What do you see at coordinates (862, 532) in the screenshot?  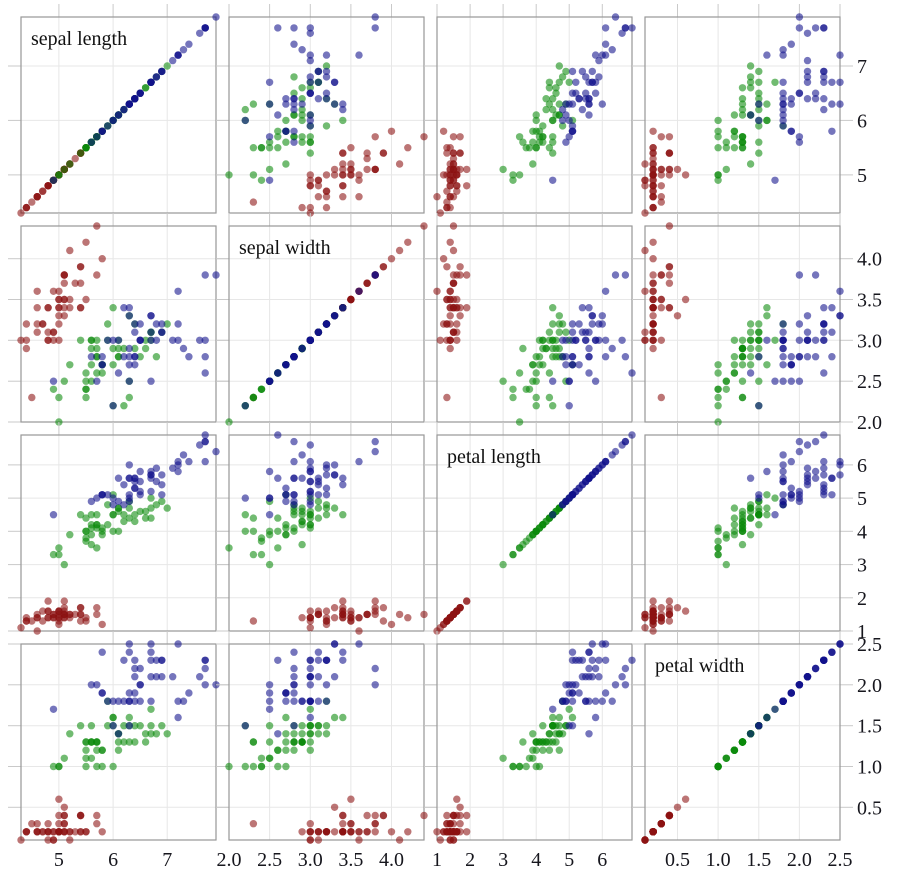 I see `svg-text: 4` at bounding box center [862, 532].